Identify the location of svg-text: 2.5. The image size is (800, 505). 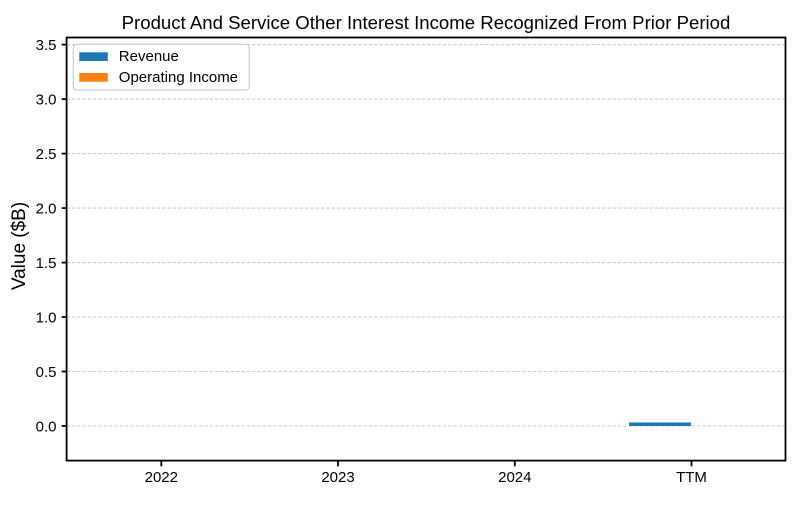
(46, 154).